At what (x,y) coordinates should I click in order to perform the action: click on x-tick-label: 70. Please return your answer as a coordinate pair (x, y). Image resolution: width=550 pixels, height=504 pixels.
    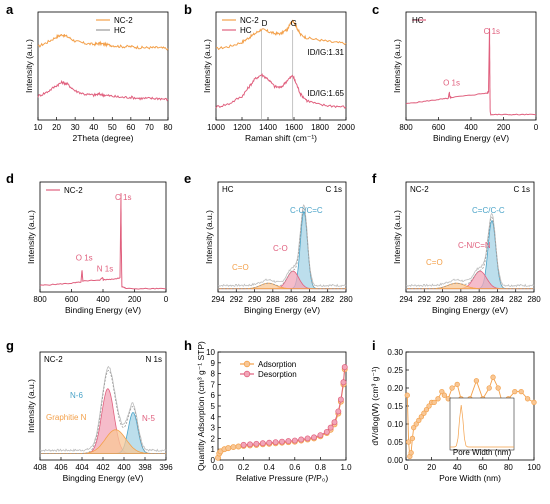
    Looking at the image, I should click on (149, 127).